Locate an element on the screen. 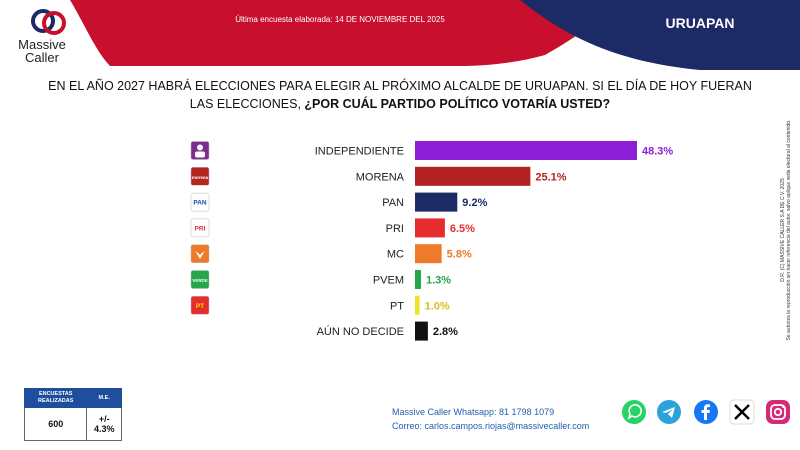 The width and height of the screenshot is (800, 450). category-label: PAN is located at coordinates (393, 203).